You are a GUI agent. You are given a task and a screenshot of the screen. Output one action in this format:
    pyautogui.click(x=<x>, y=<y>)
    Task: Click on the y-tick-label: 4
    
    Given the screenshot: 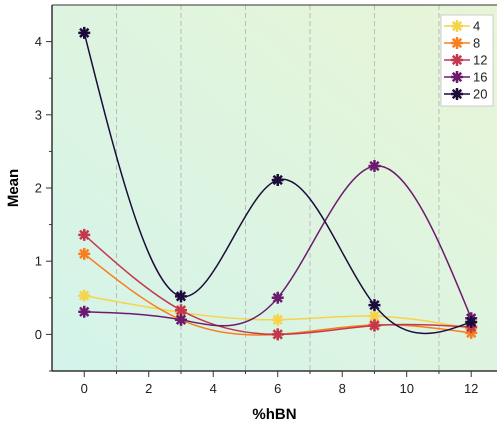 What is the action you would take?
    pyautogui.click(x=38, y=42)
    